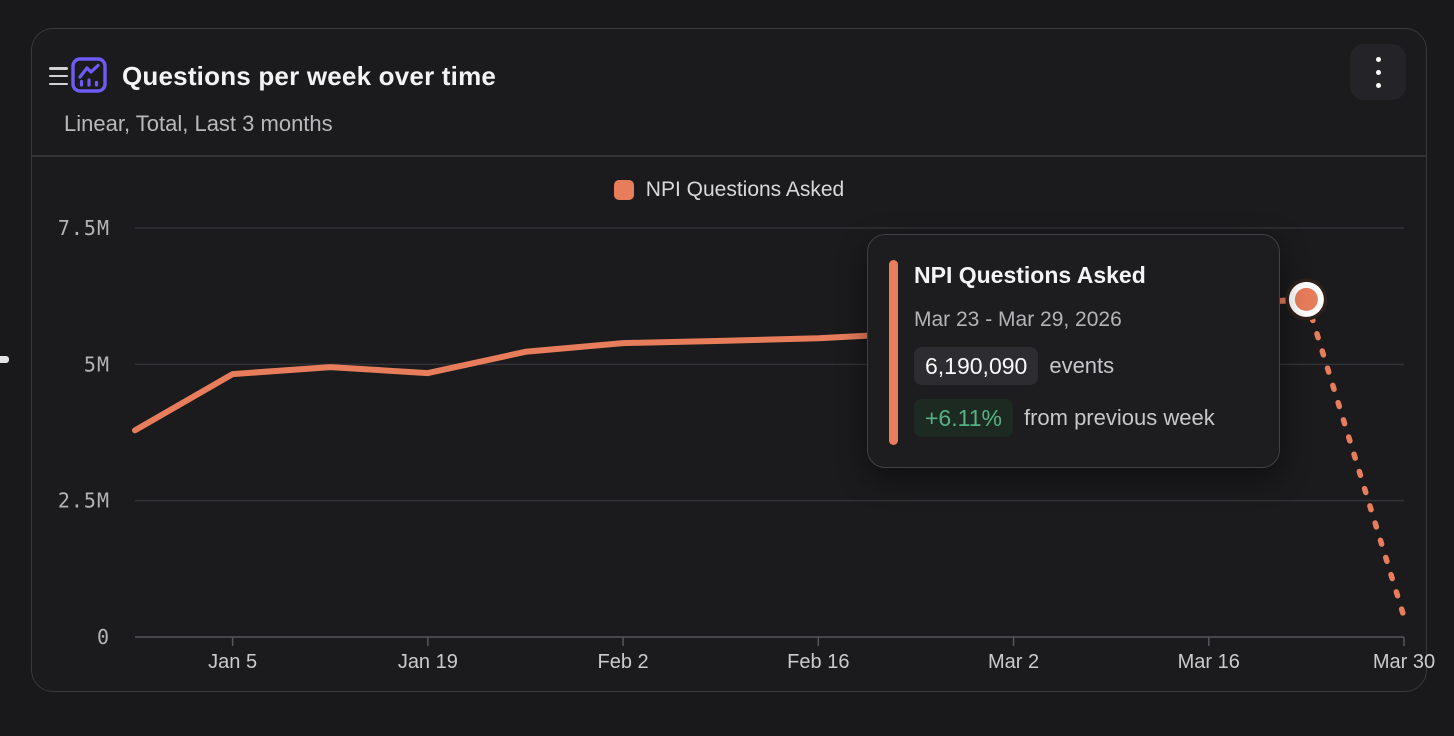 This screenshot has width=1454, height=736. I want to click on legend-swatch, so click(623, 190).